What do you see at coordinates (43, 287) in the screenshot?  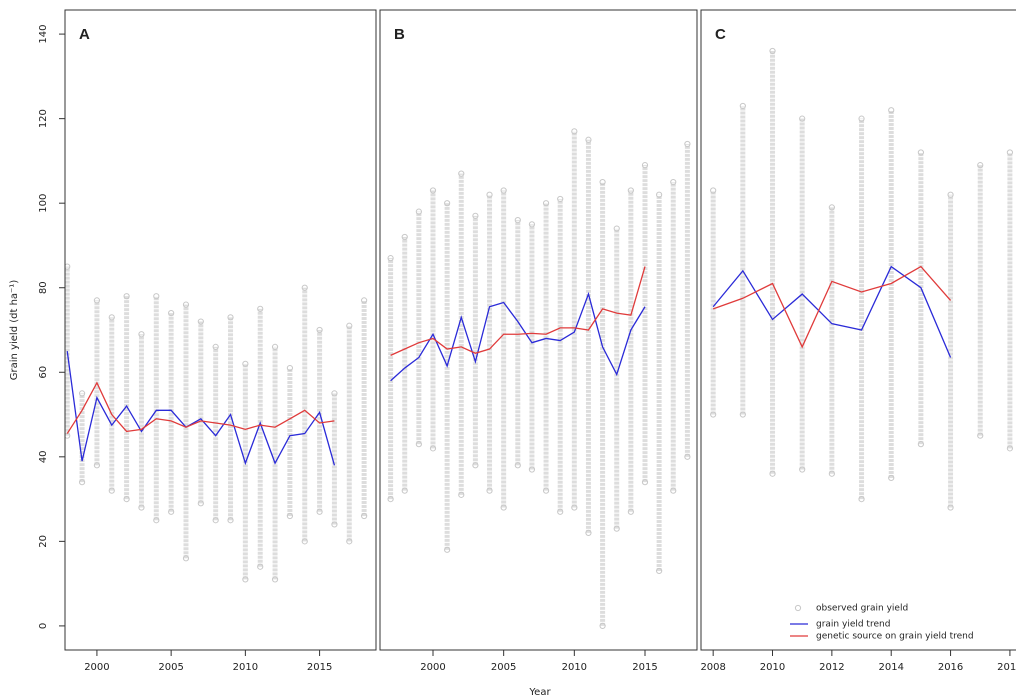 I see `y-tick-label: 80` at bounding box center [43, 287].